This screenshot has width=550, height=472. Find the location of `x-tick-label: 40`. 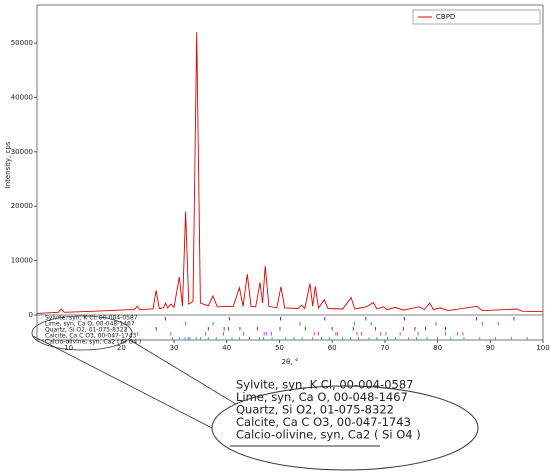

x-tick-label: 40 is located at coordinates (226, 348).